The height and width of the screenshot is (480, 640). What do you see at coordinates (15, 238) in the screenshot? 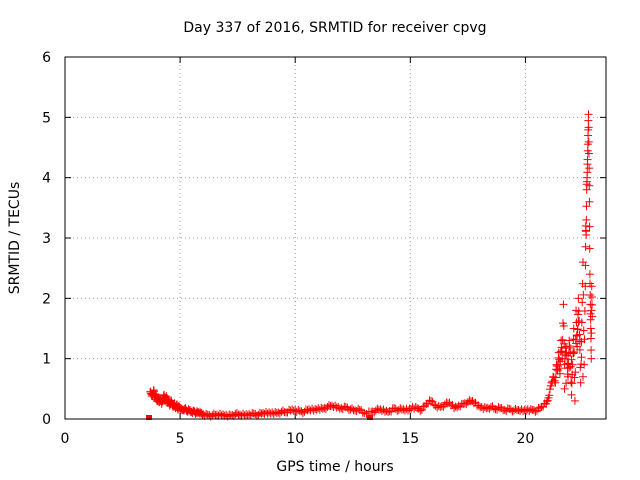
I see `y-axis-label: SRMTID / TECUs` at bounding box center [15, 238].